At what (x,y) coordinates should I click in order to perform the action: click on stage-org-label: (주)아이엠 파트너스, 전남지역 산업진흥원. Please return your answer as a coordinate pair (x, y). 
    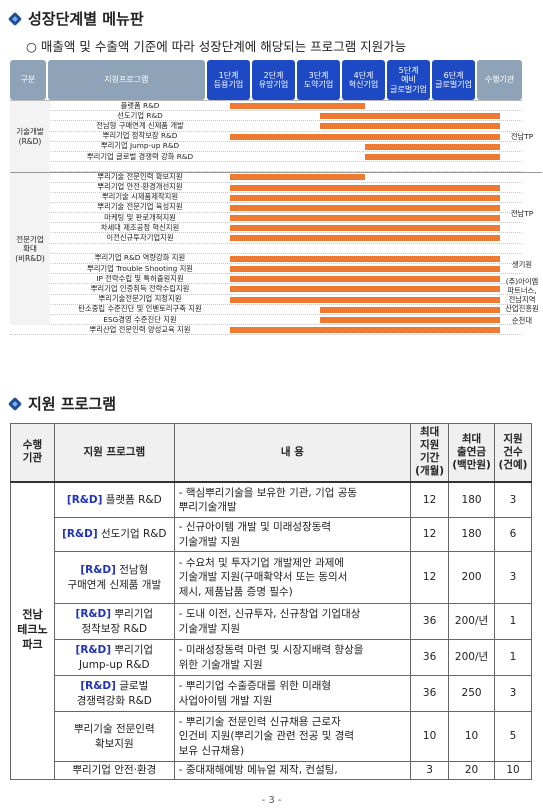
    Looking at the image, I should click on (522, 294).